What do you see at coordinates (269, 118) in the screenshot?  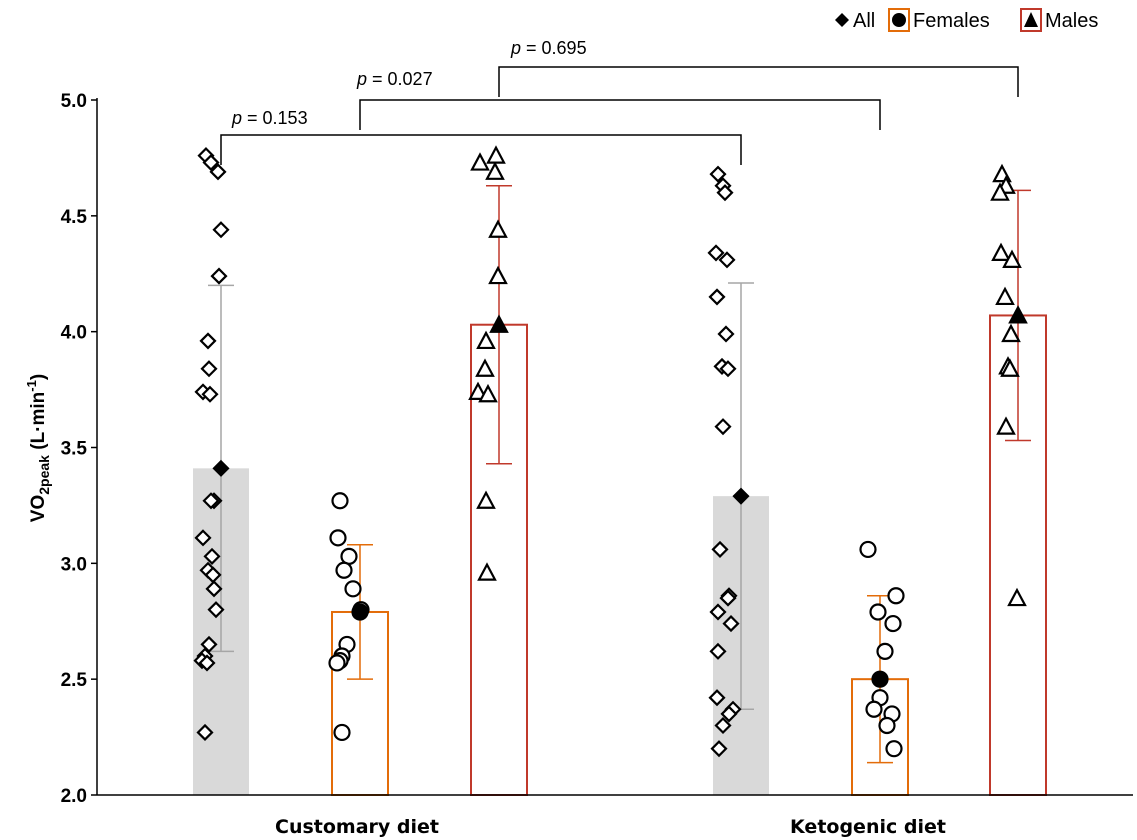 I see `pvalue-label-1: p = 0.153` at bounding box center [269, 118].